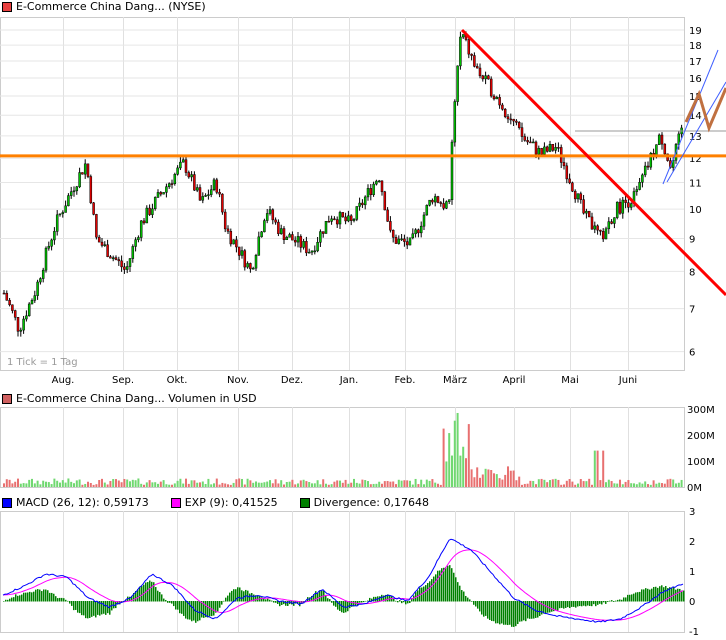  I want to click on price-tick-label: 13, so click(695, 137).